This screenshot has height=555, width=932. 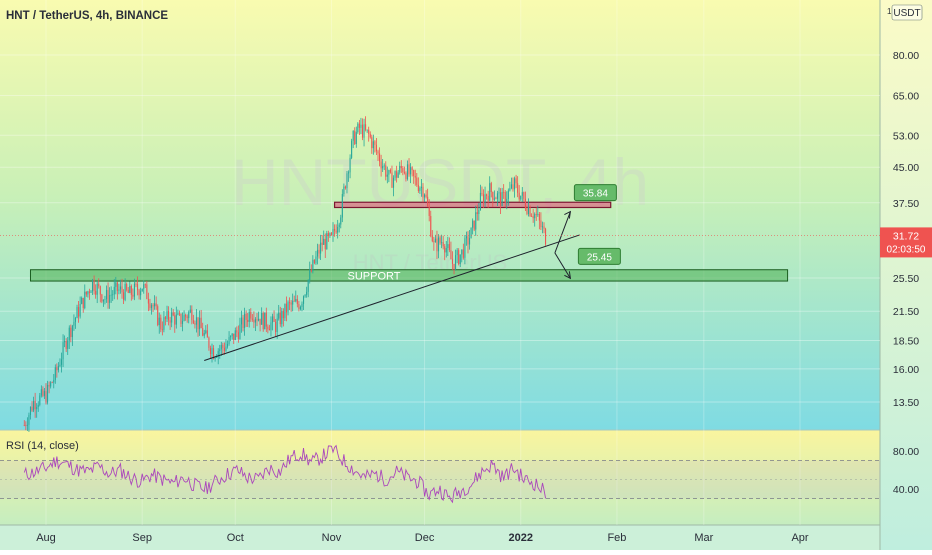 I want to click on price-tick-label: 53.00, so click(x=906, y=136).